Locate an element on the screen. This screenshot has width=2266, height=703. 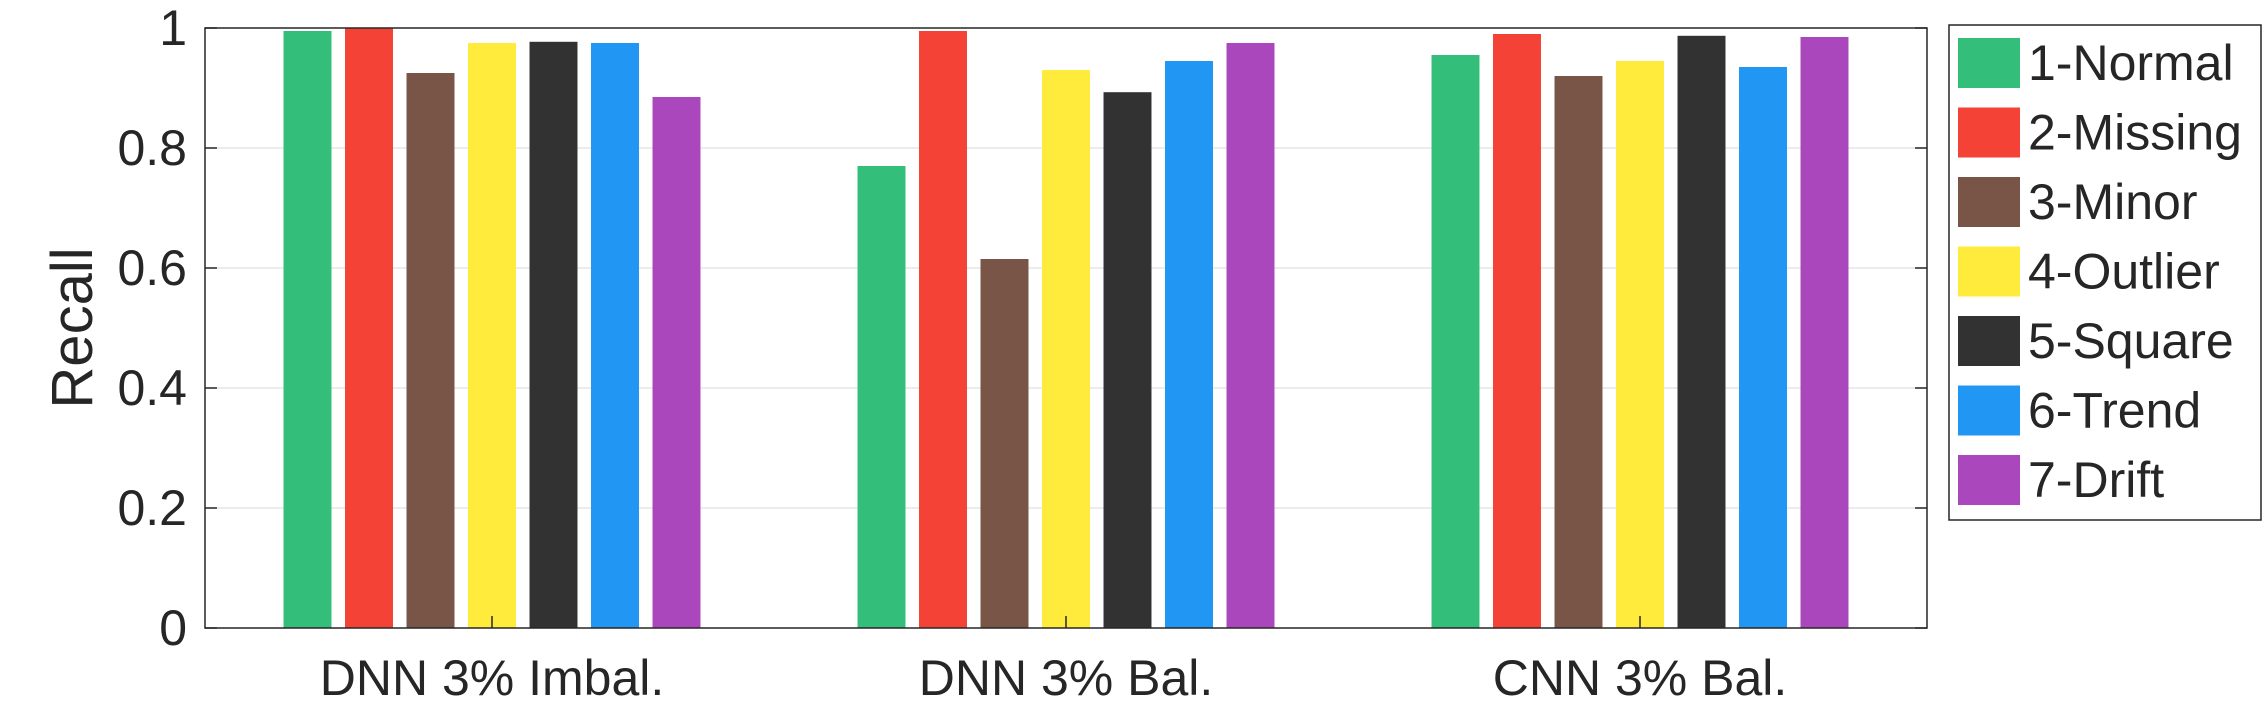
legend-label-5-square: 5-Square is located at coordinates (2131, 341).